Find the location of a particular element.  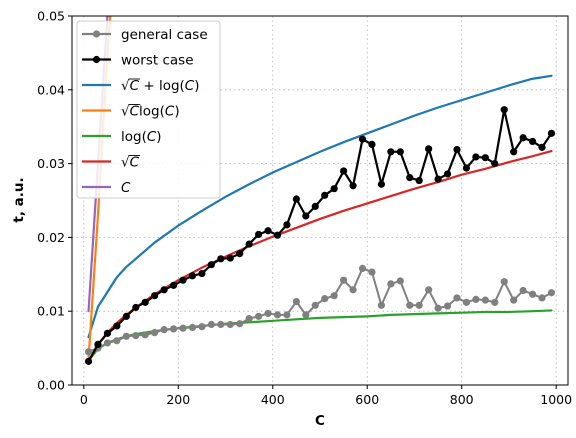

legend-label: general case is located at coordinates (164, 35).